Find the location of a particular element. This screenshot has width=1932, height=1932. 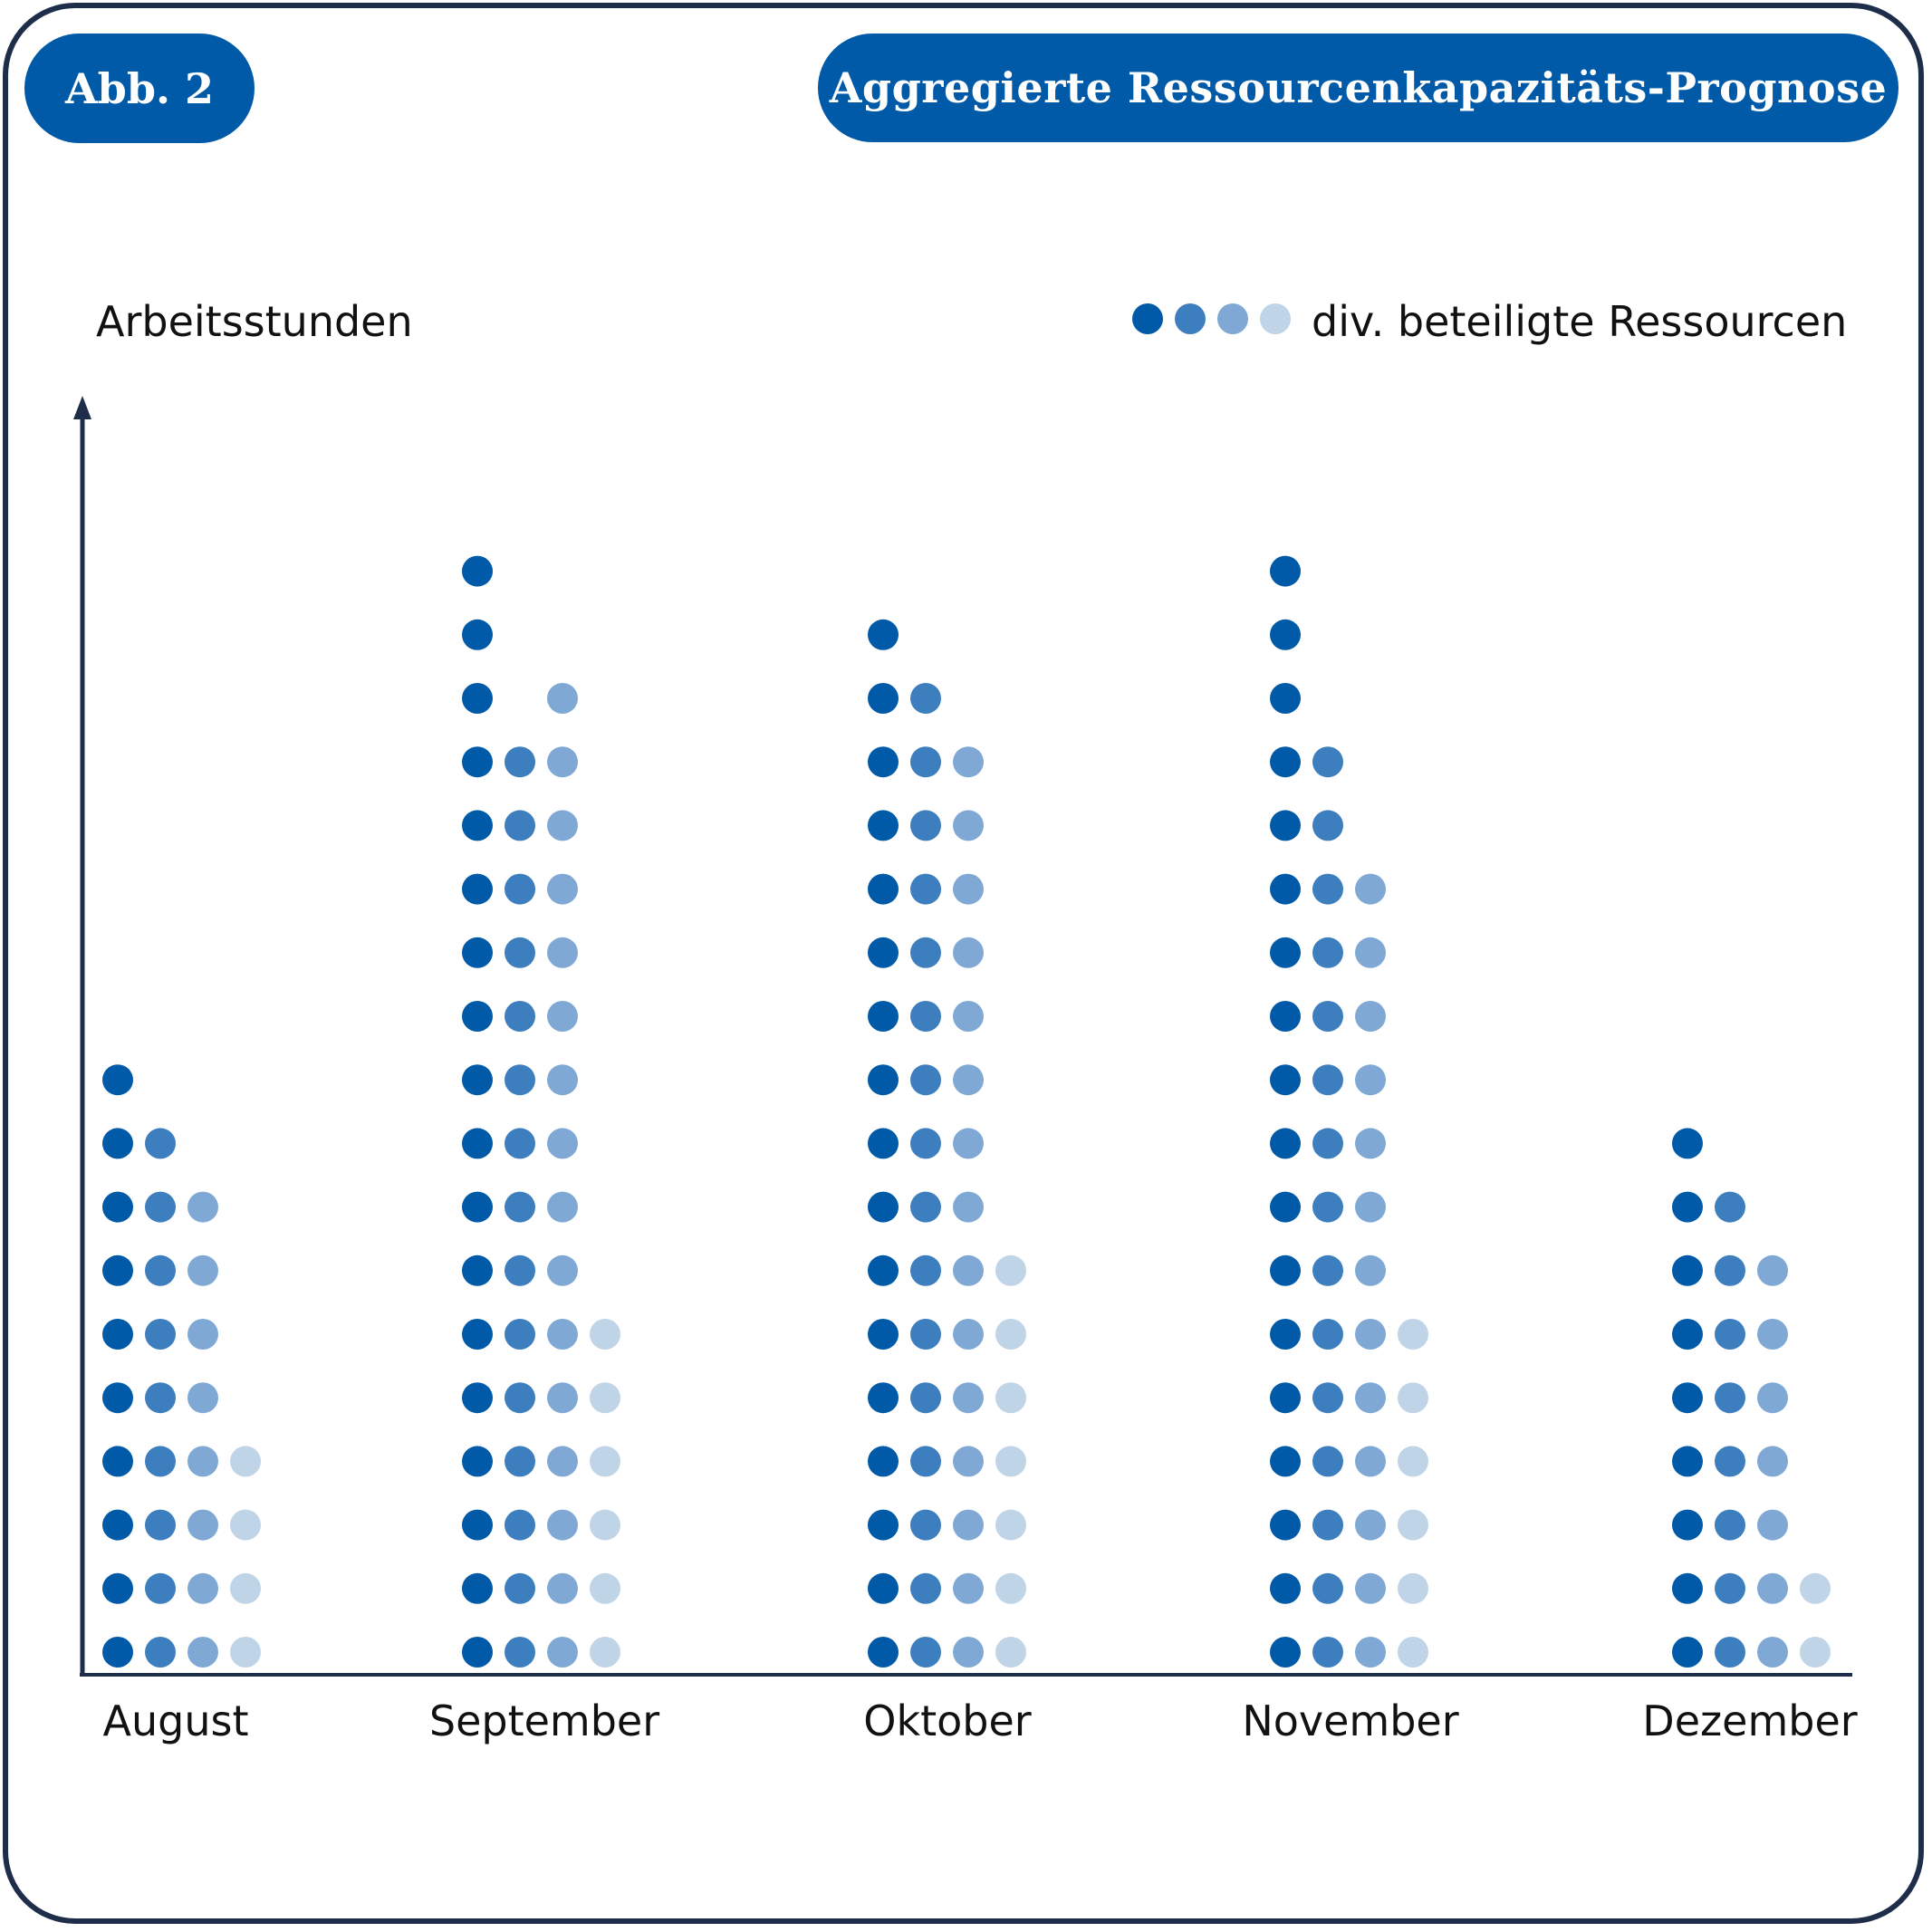

x-tick-label-oktober: Oktober is located at coordinates (947, 1721).